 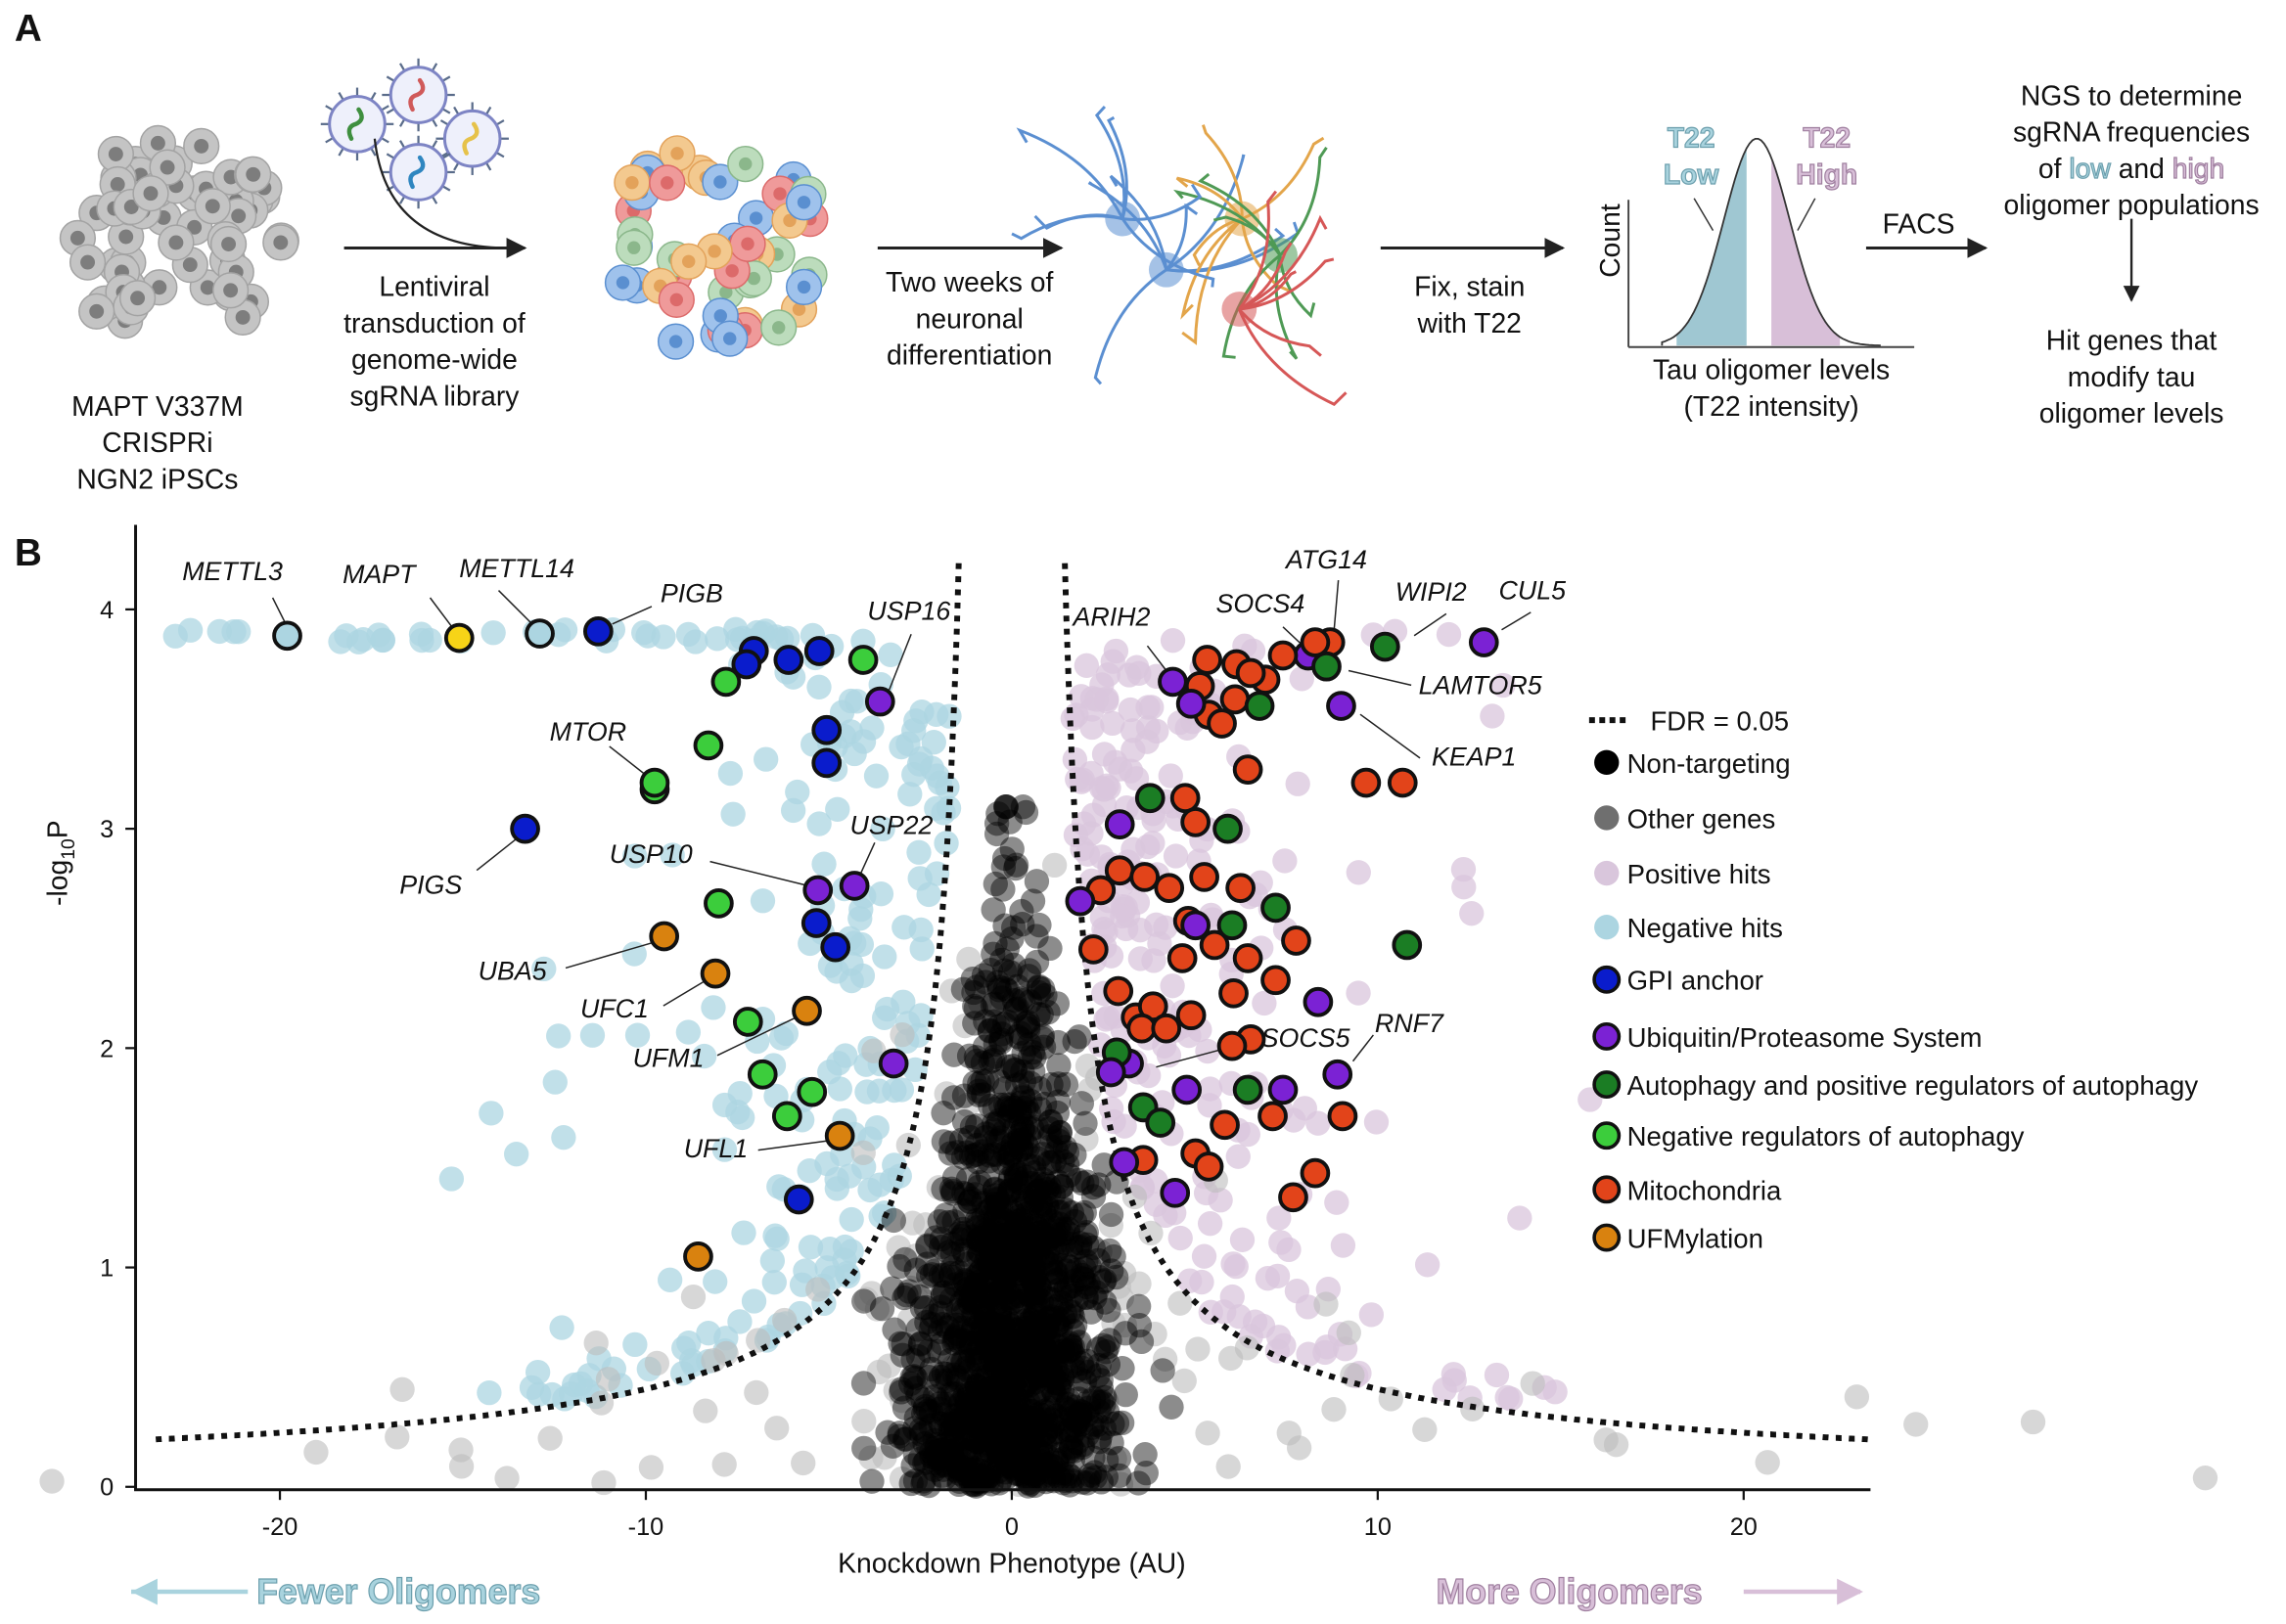 What do you see at coordinates (1919, 224) in the screenshot?
I see `facs-label: FACS` at bounding box center [1919, 224].